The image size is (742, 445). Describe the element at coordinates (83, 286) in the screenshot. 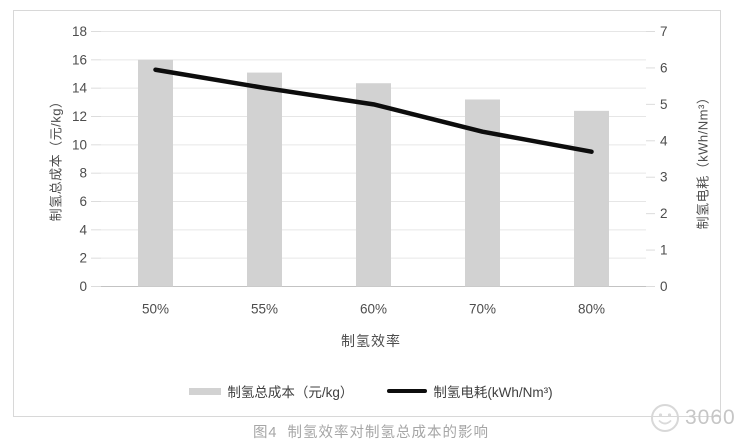

I see `left-axis-tick-label: 0` at that location.